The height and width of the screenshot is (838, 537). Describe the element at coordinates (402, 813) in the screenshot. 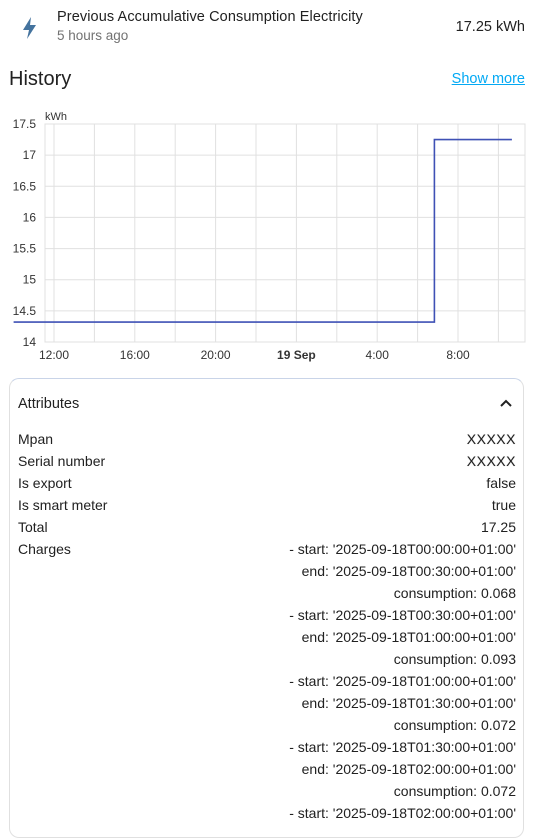

I see `charge-start: - start: '2025-09-18T02:00:00+01:00'` at that location.